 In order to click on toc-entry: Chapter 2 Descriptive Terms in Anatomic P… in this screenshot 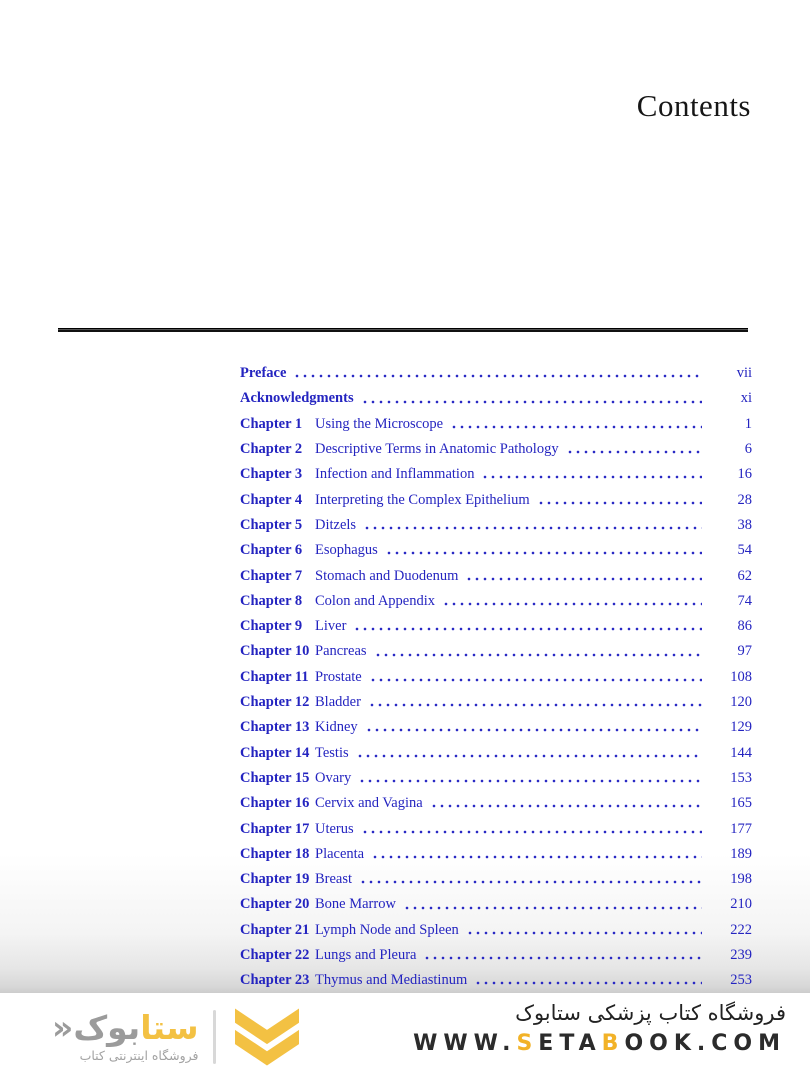, I will do `click(496, 445)`.